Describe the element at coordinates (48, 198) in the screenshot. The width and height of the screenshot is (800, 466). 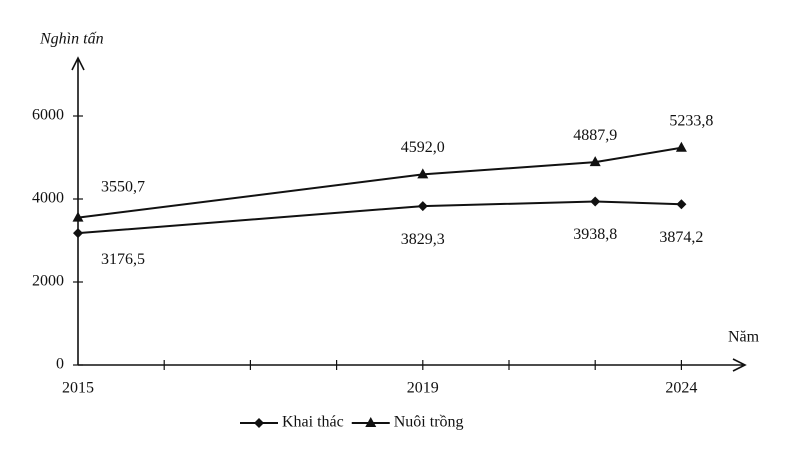
I see `y-tick-label: 4000` at that location.